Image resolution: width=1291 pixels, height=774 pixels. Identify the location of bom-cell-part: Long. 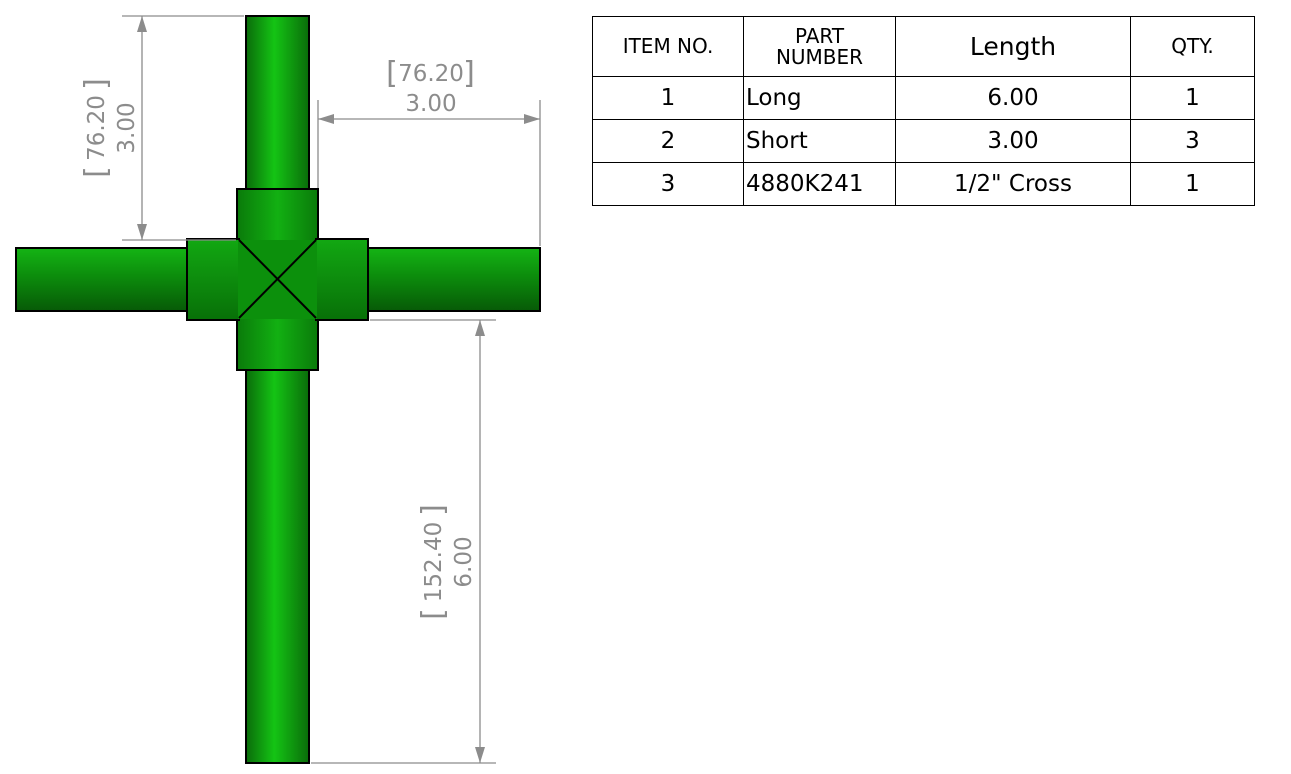
(819, 98).